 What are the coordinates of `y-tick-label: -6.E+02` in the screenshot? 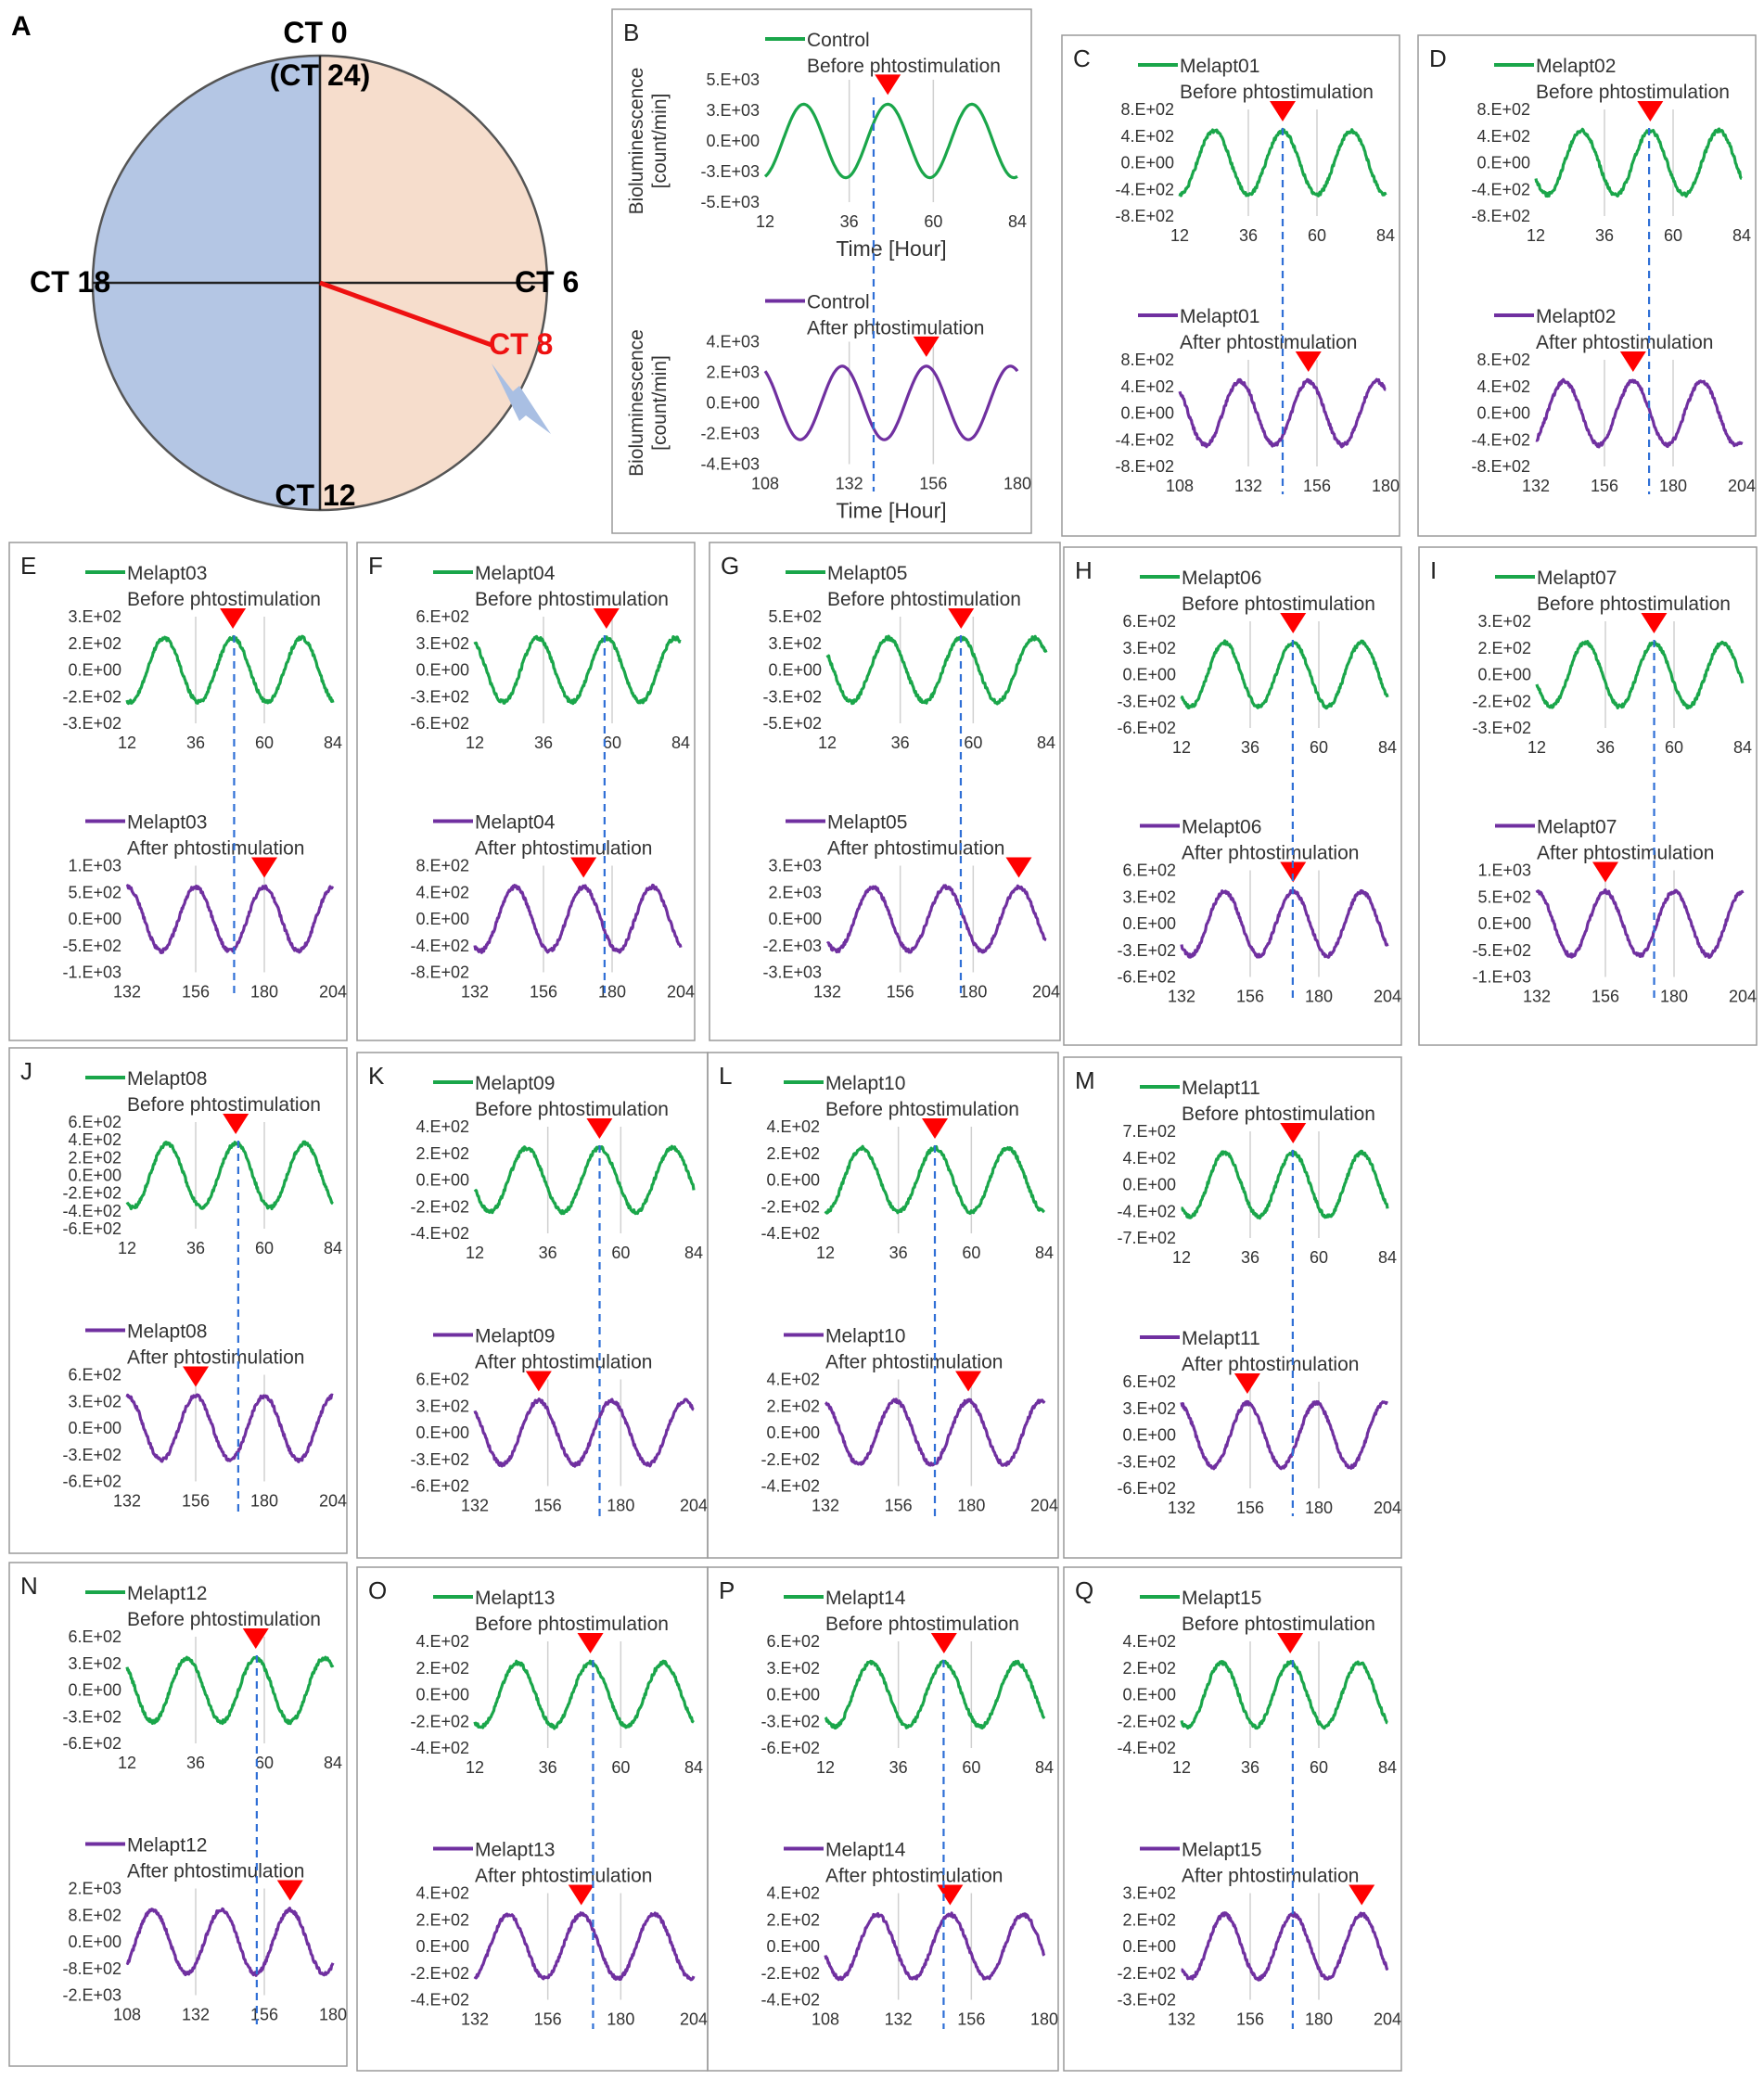 It's located at (91, 1482).